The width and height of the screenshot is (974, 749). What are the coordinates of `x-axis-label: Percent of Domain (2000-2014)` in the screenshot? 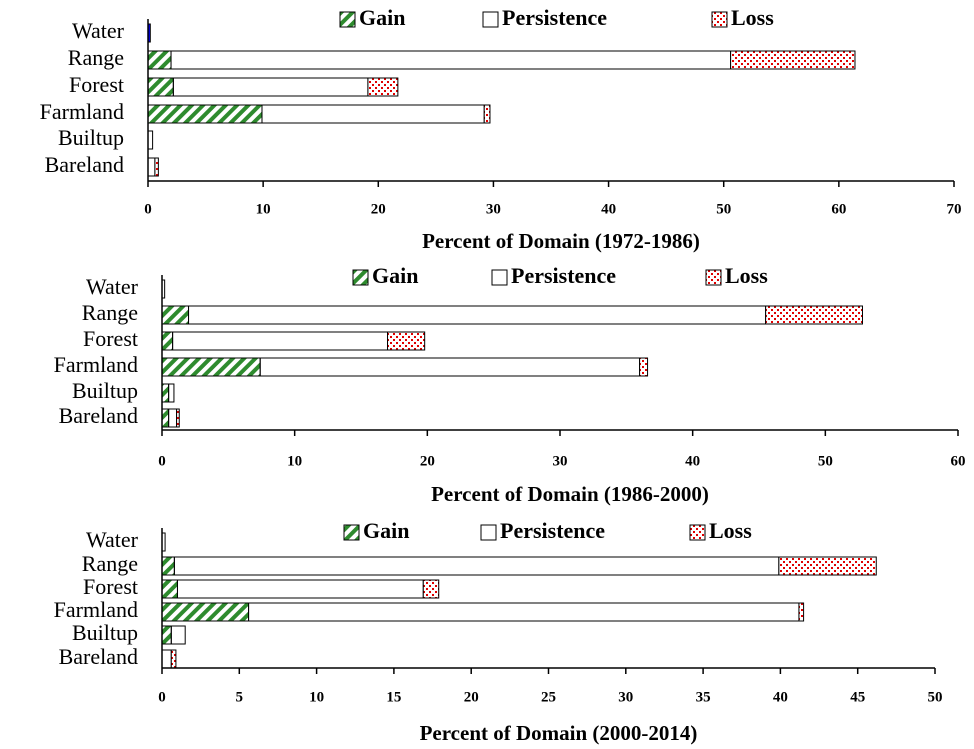 It's located at (559, 733).